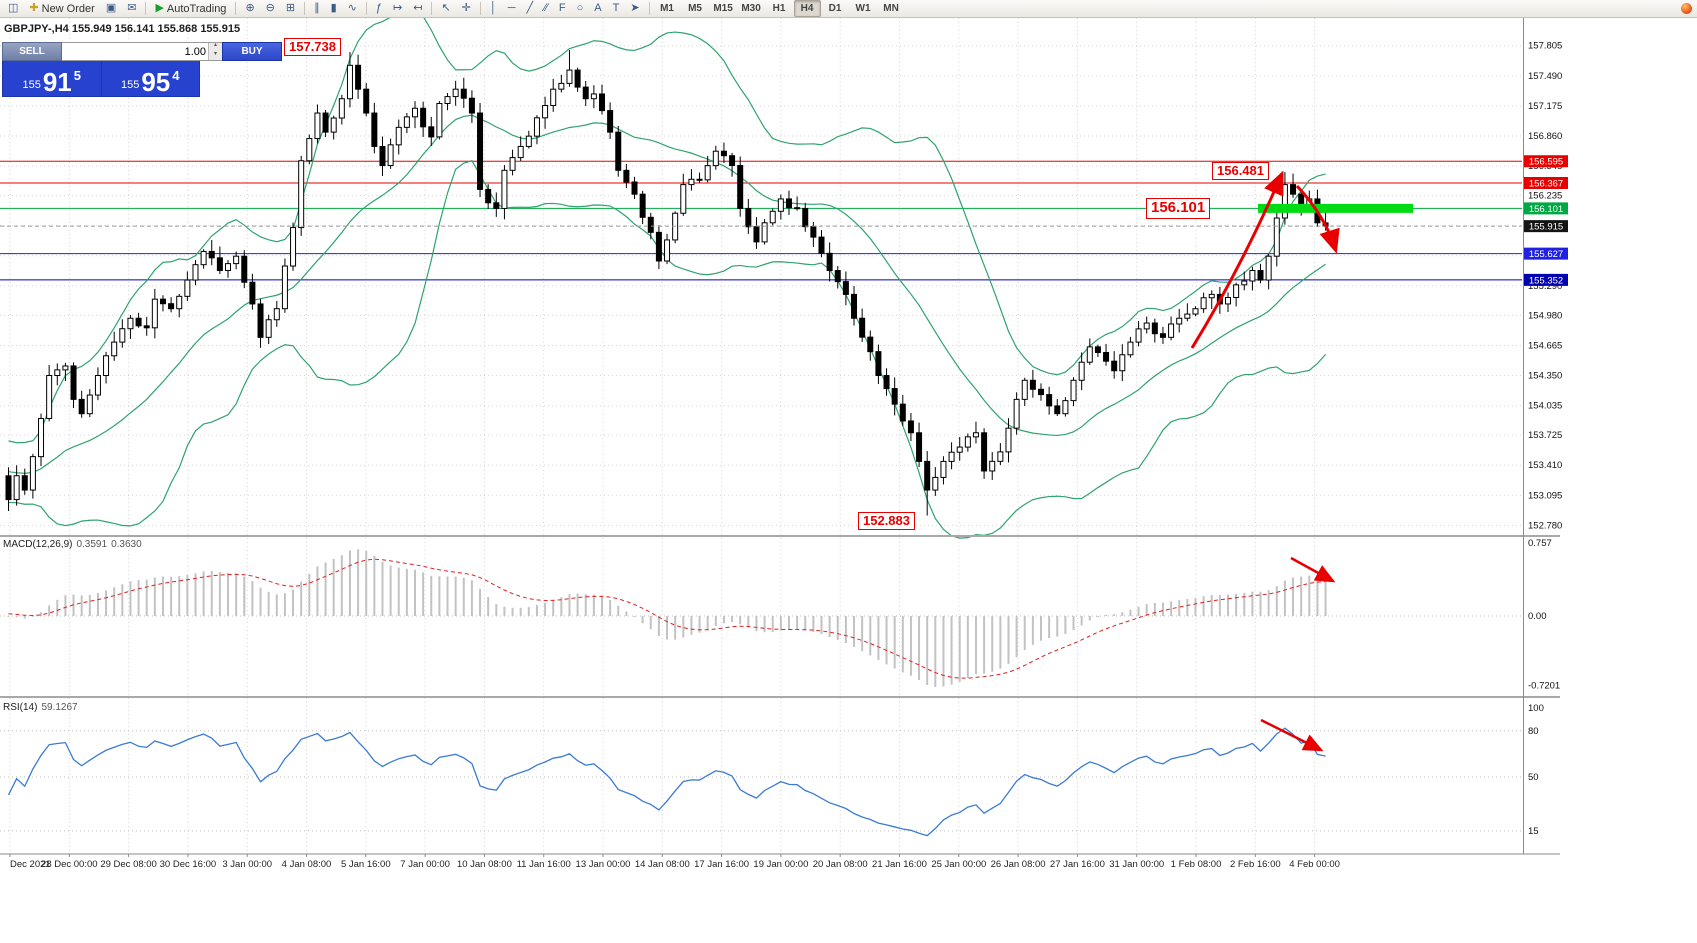  I want to click on buy-button: BUY, so click(252, 51).